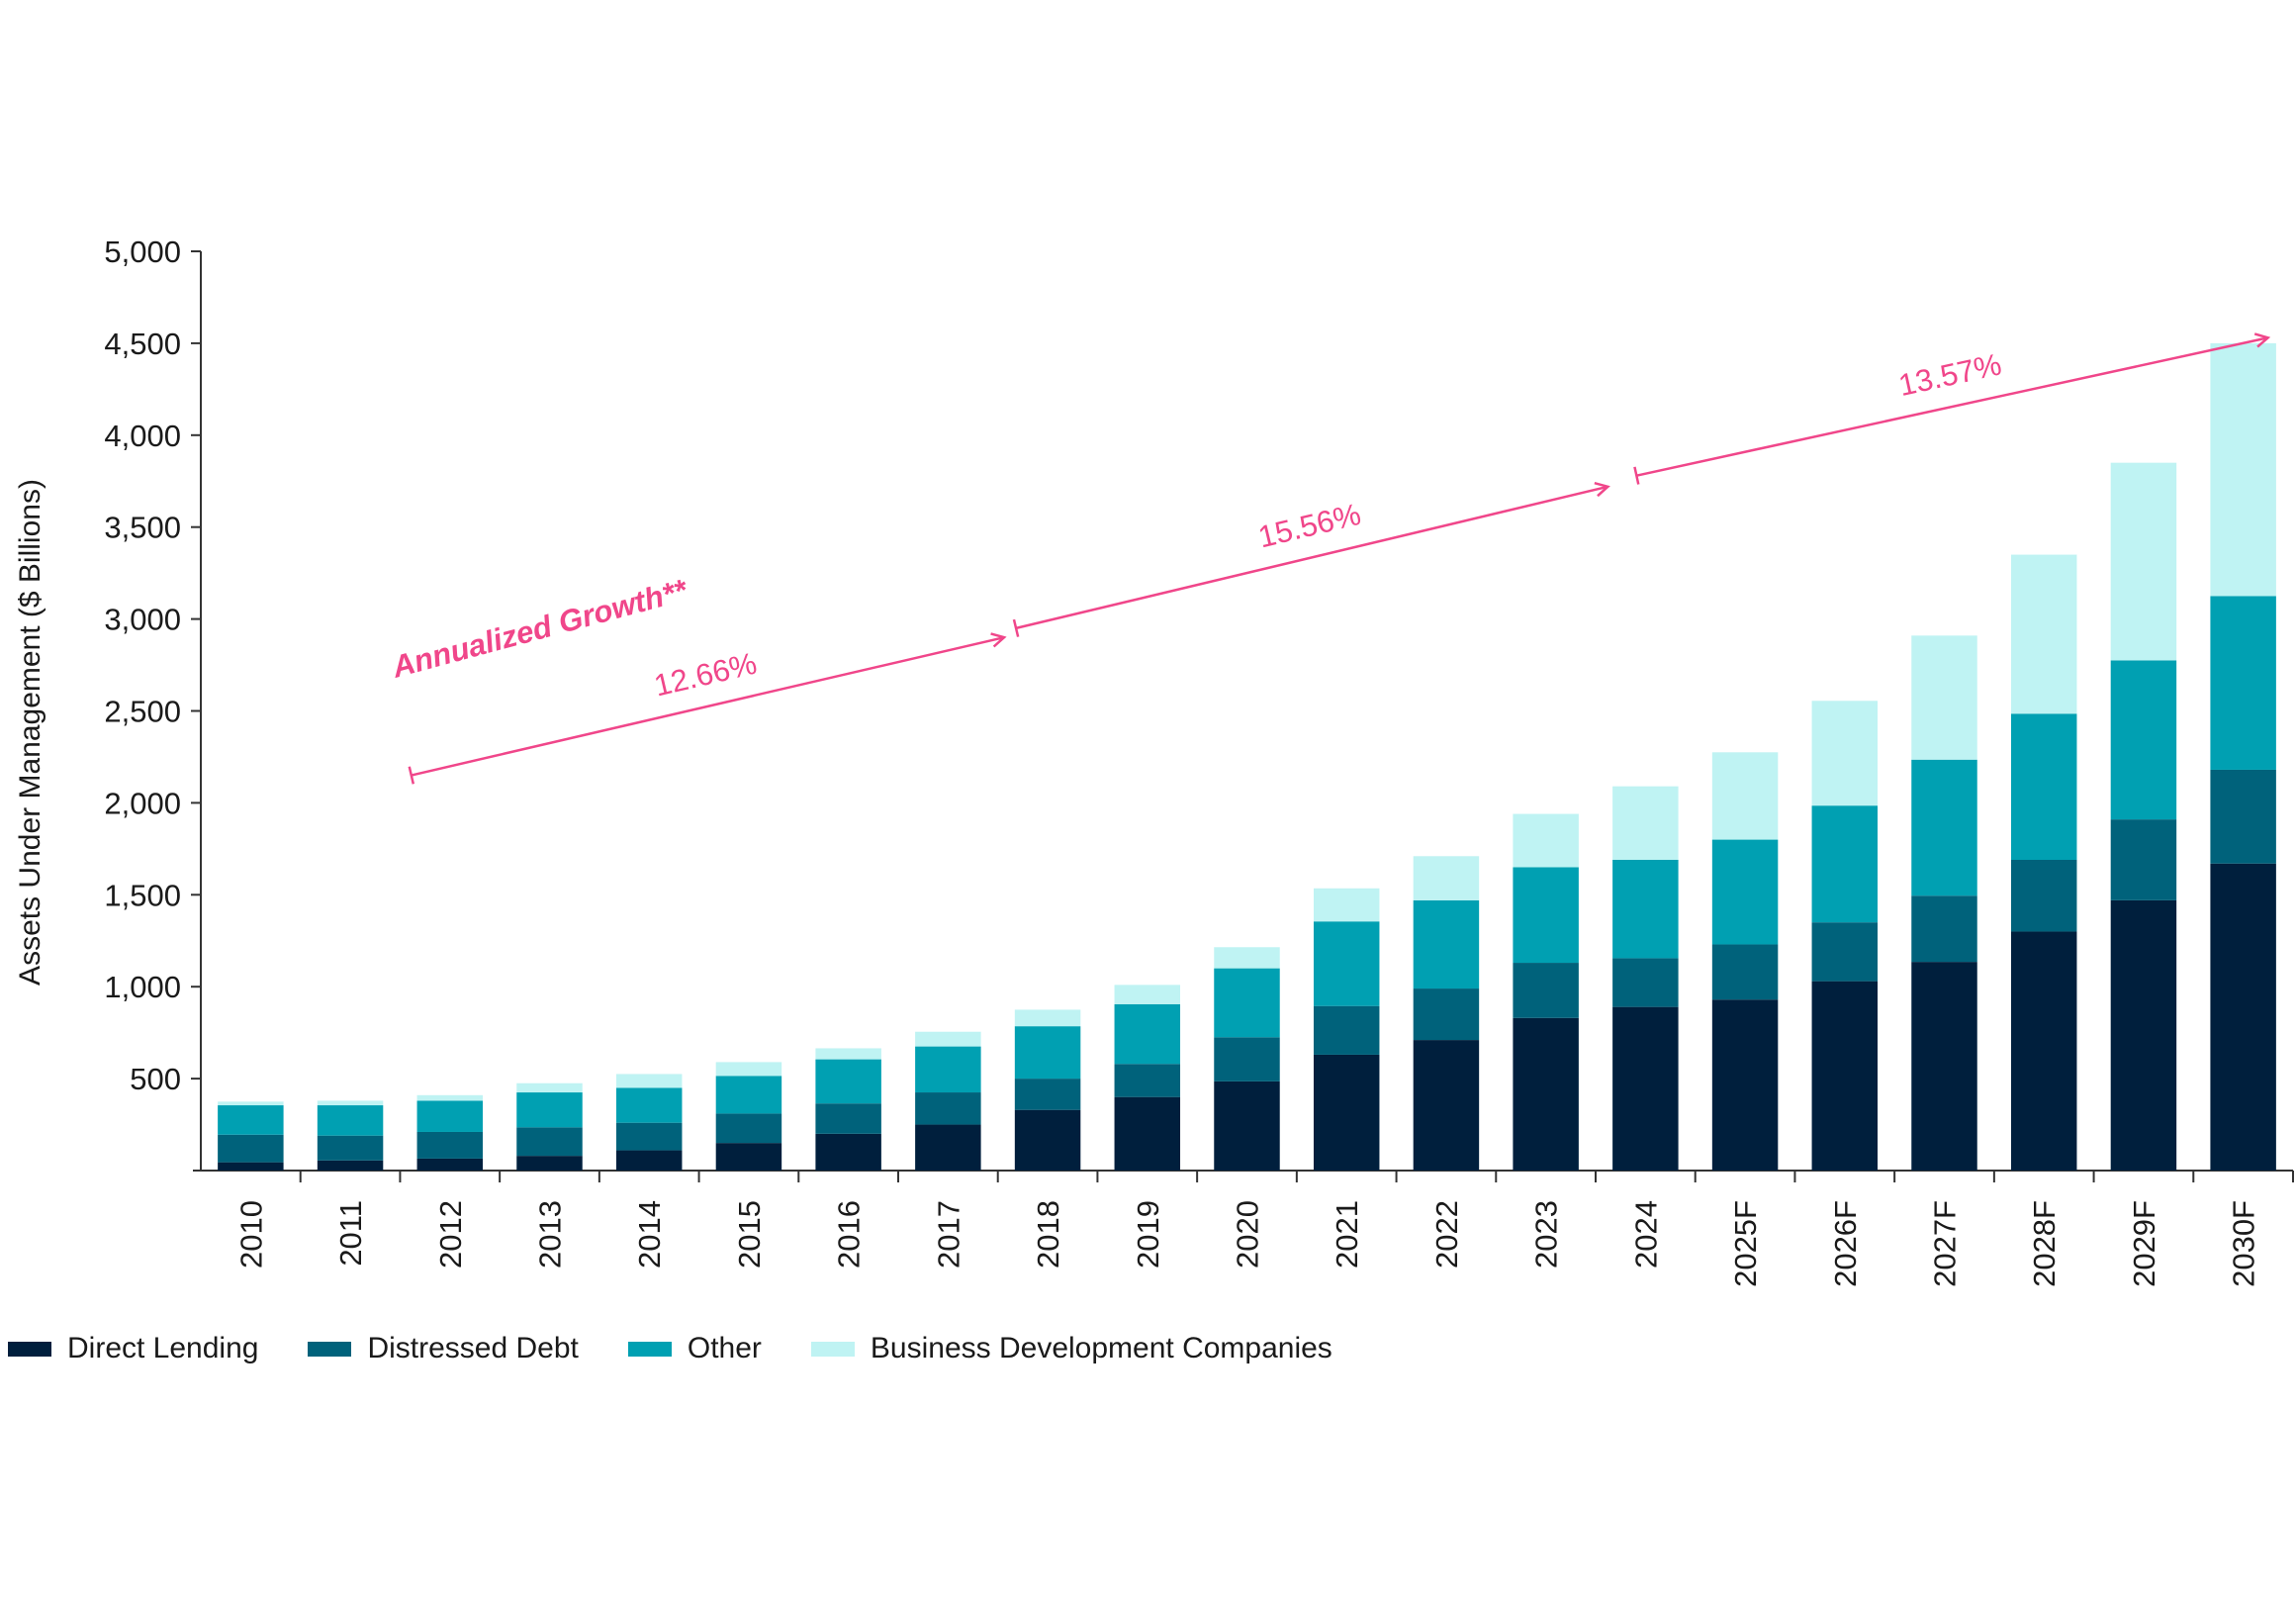 This screenshot has width=2296, height=1598. What do you see at coordinates (142, 344) in the screenshot?
I see `y-tick-label: 4,500` at bounding box center [142, 344].